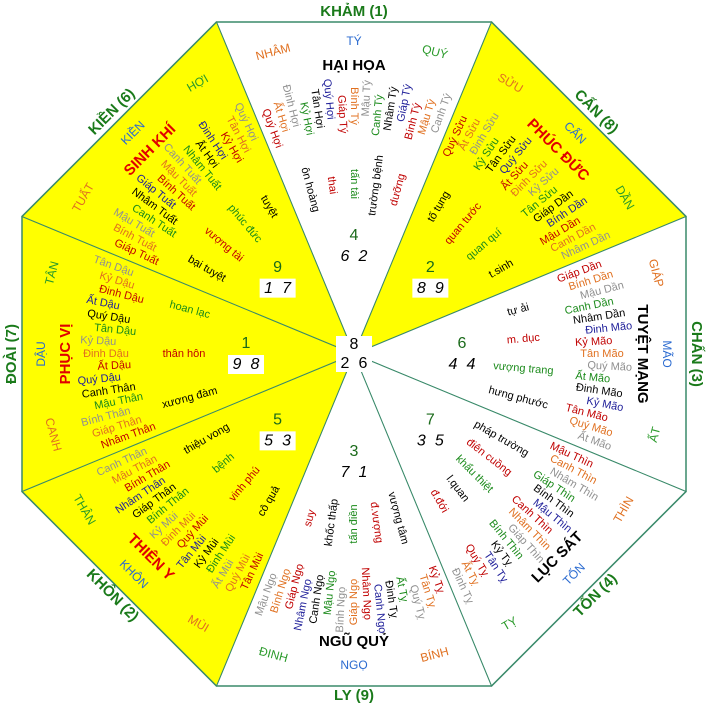 This screenshot has height=708, width=707. I want to click on stem-branch: Bính Ngọ, so click(341, 609).